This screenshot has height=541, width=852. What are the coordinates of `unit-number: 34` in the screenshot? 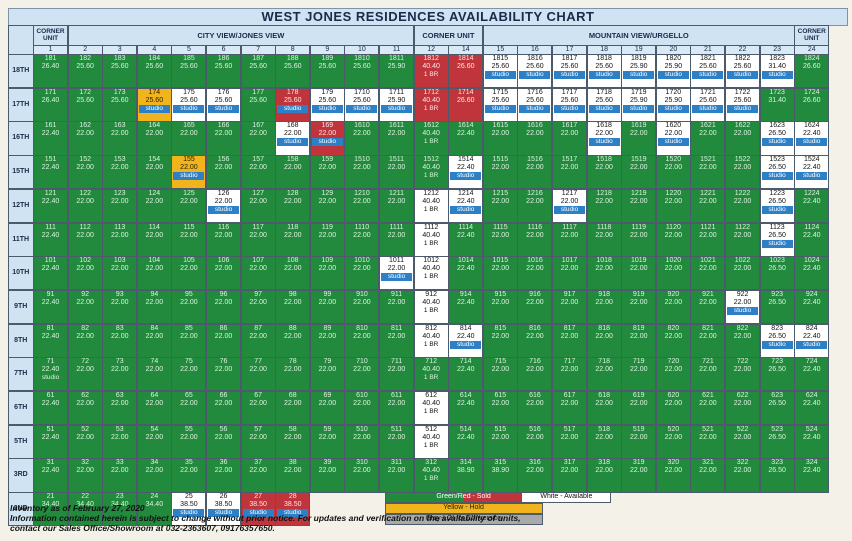 It's located at (154, 463).